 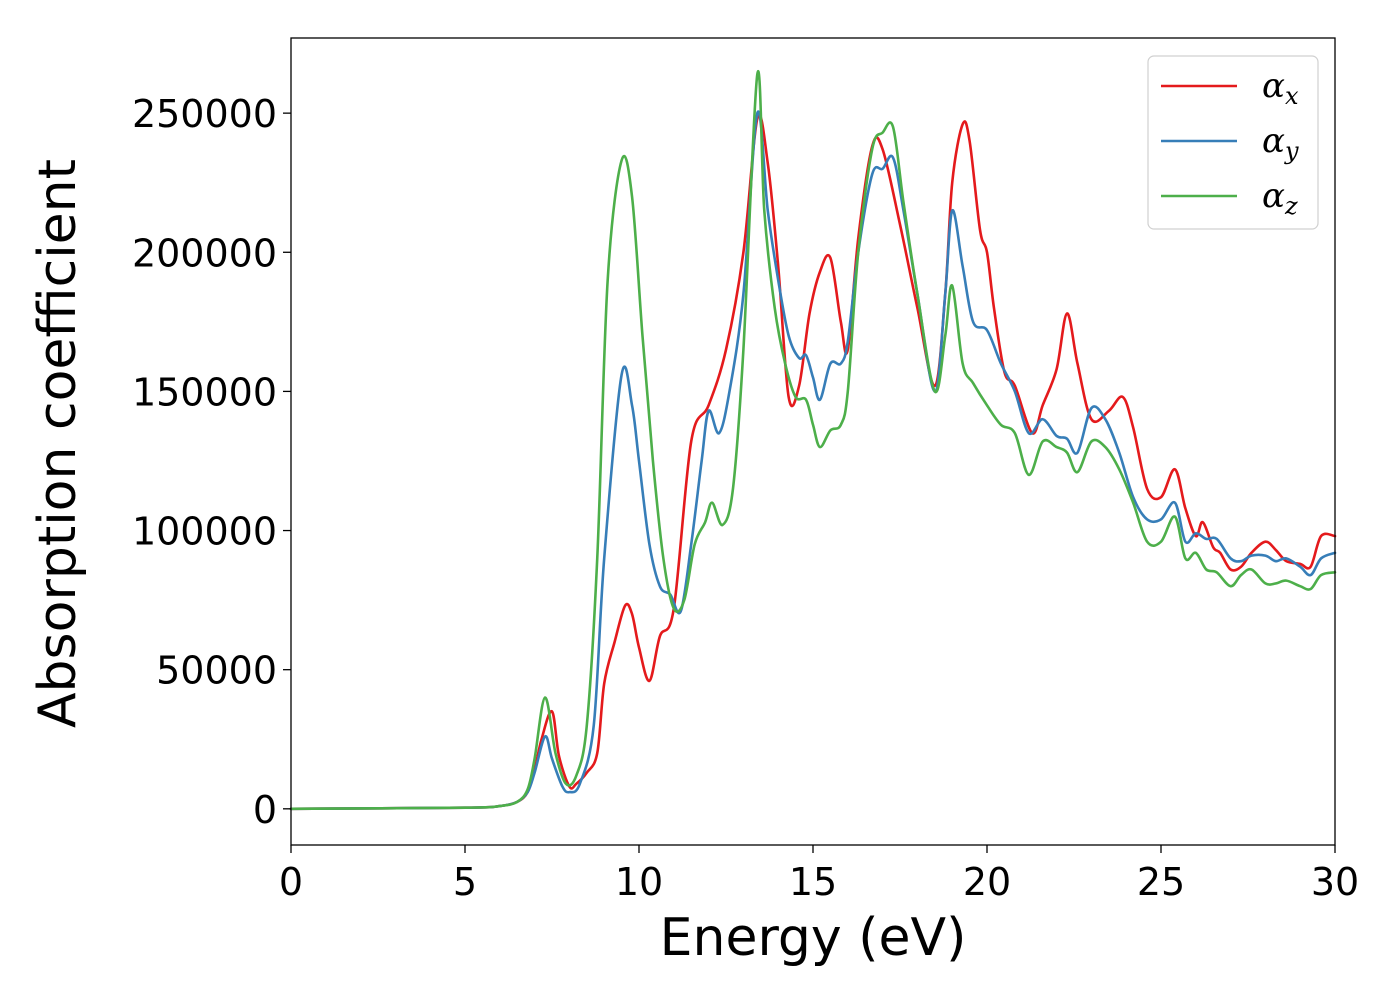 What do you see at coordinates (204, 114) in the screenshot?
I see `y-tick-label: 250000` at bounding box center [204, 114].